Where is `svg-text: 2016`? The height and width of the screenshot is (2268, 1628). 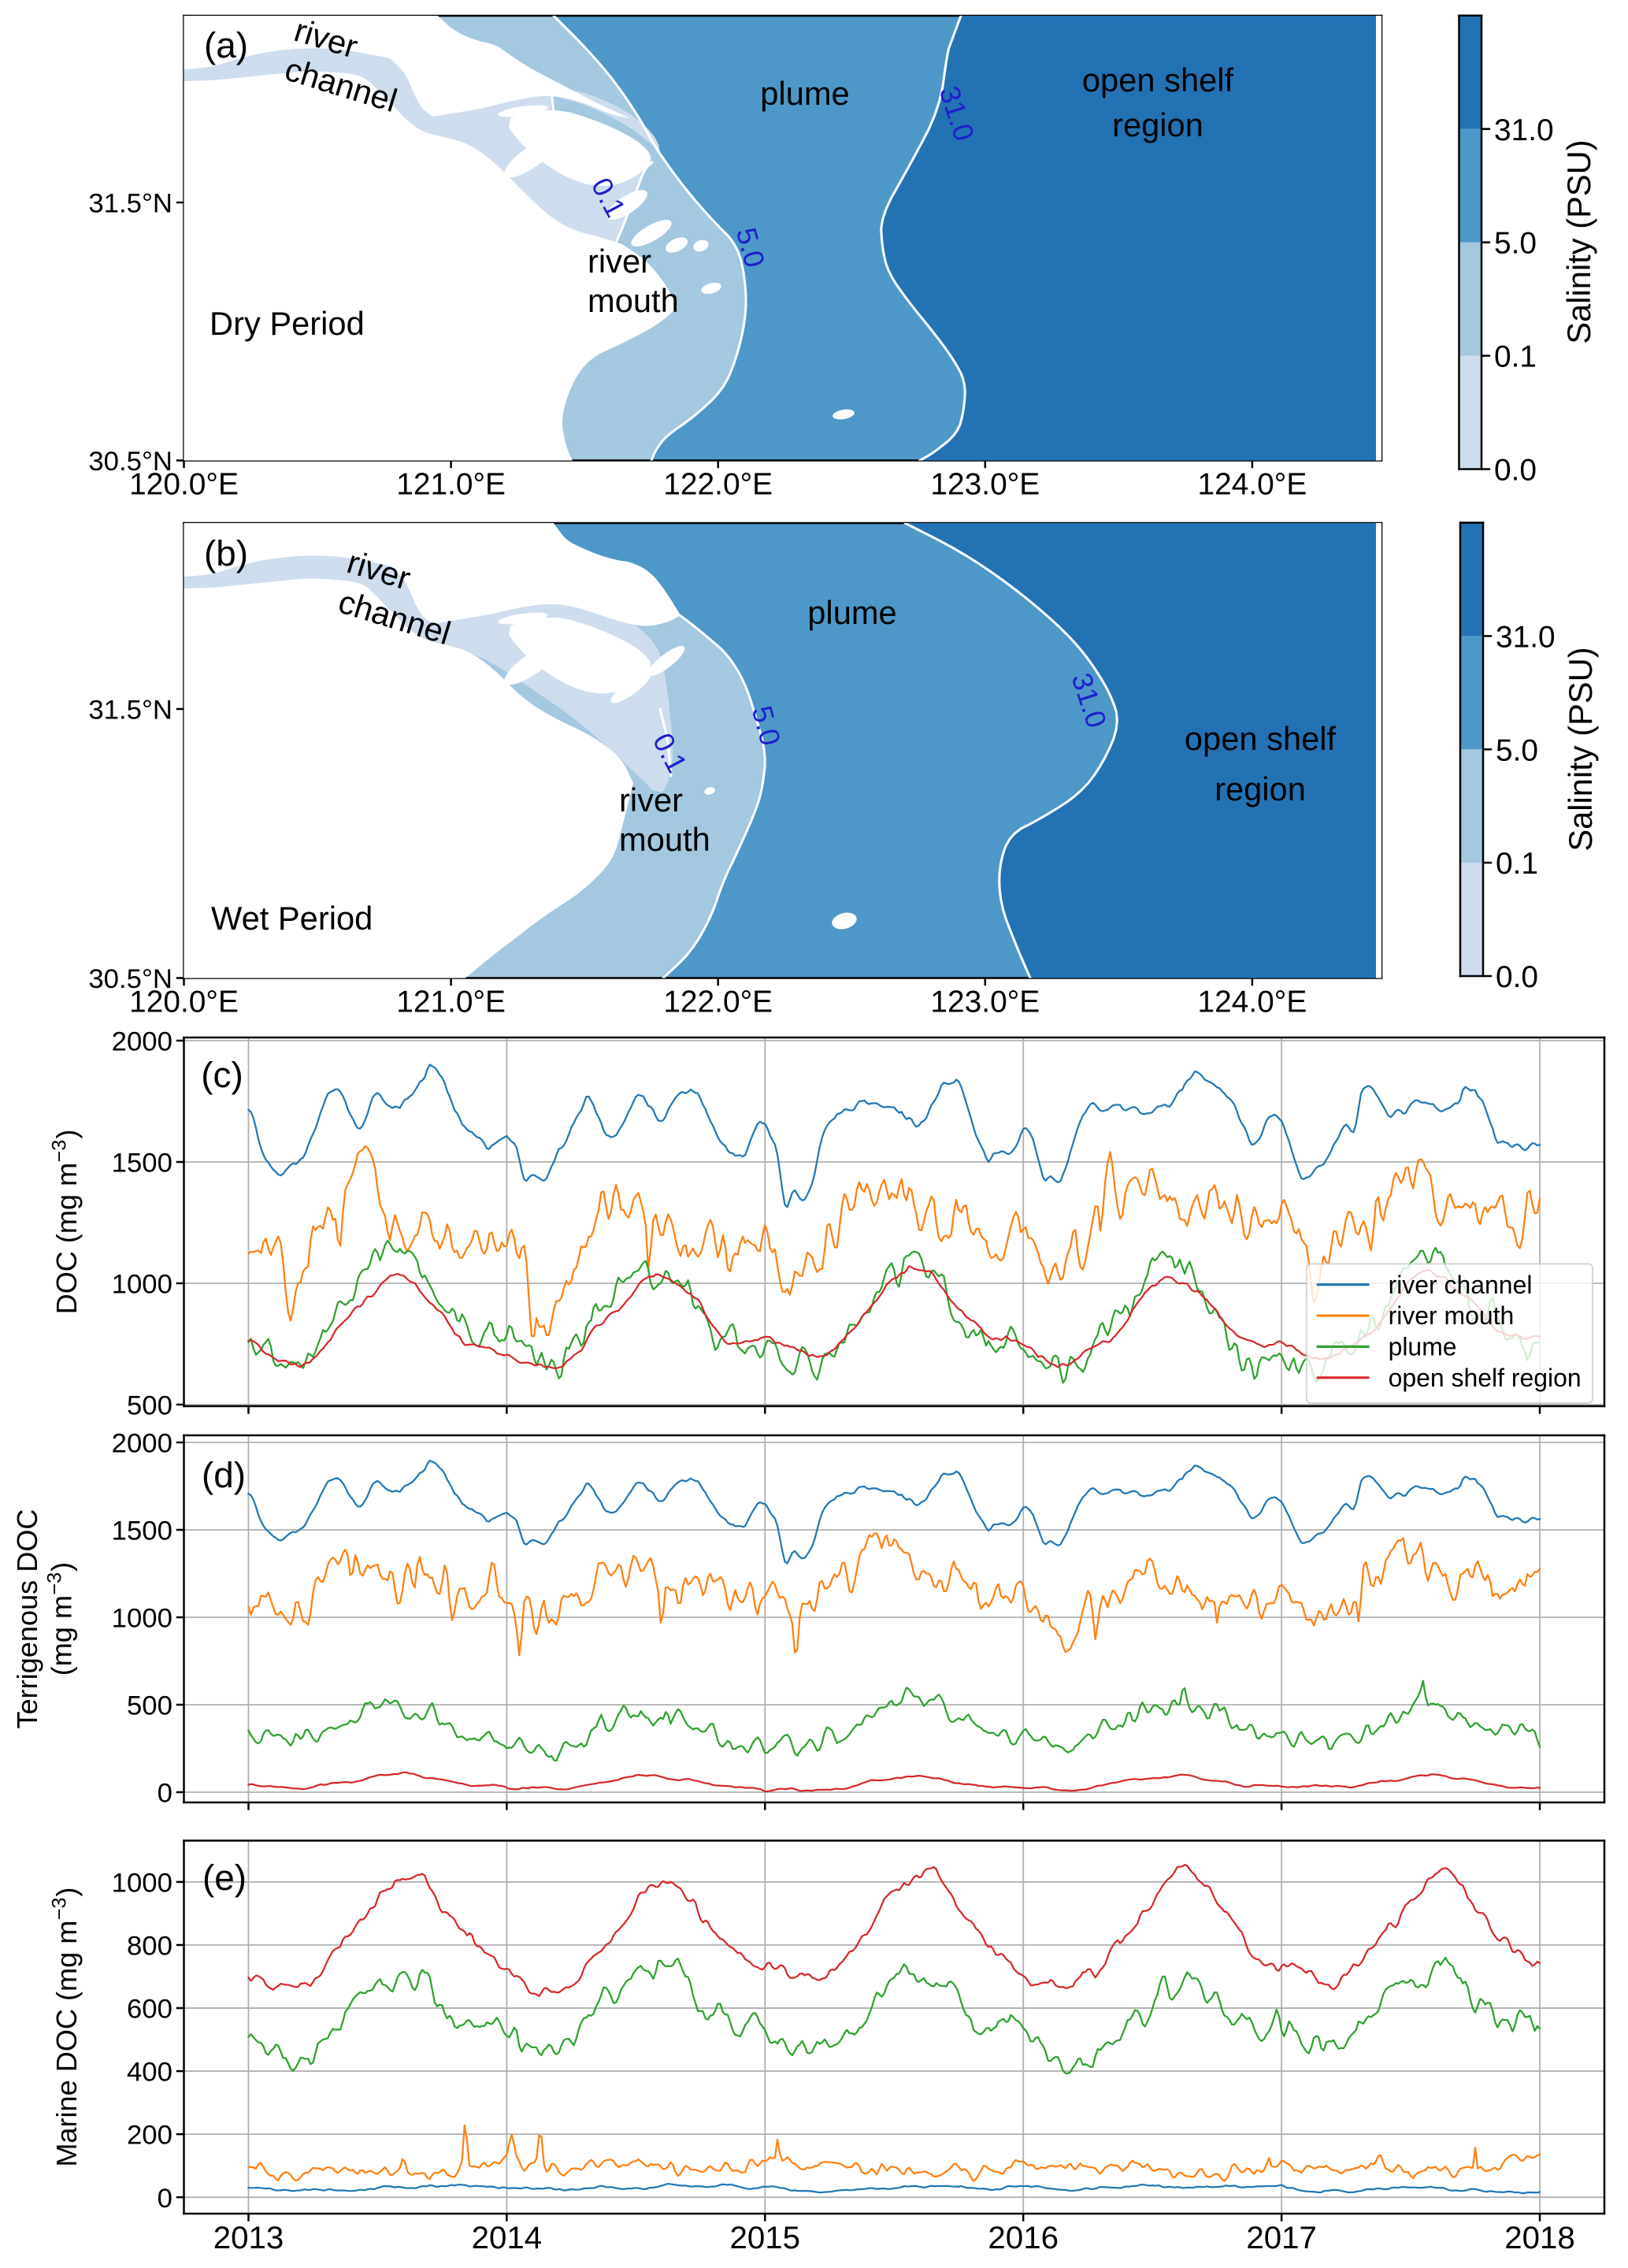
svg-text: 2016 is located at coordinates (1023, 2237).